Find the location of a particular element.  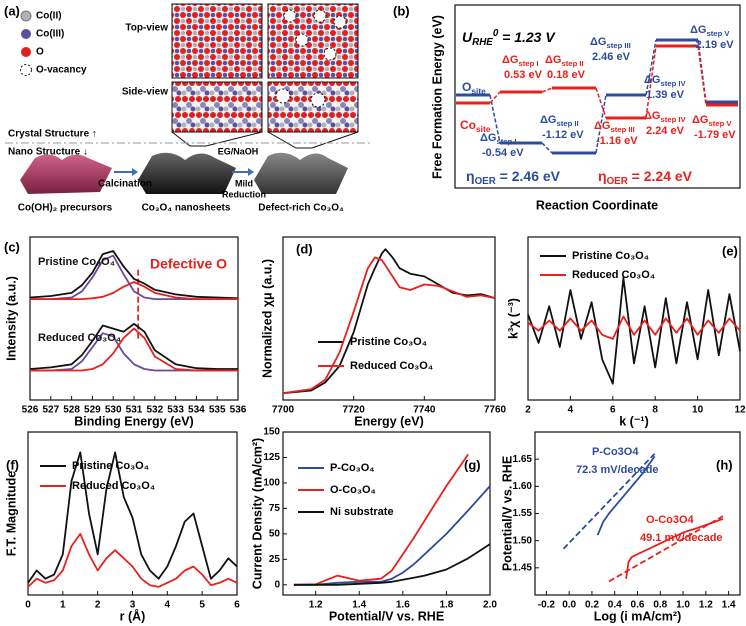

schematic-art is located at coordinates (187, 98).